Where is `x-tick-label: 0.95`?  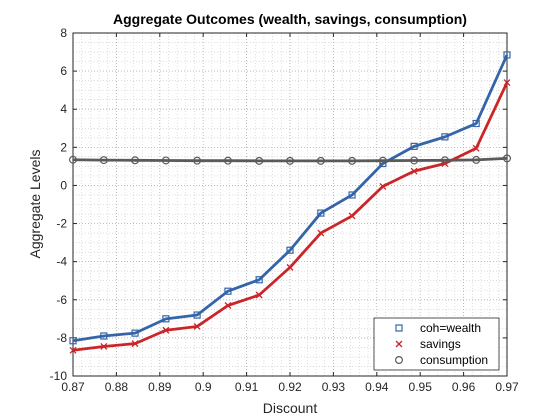
x-tick-label: 0.95 is located at coordinates (421, 387).